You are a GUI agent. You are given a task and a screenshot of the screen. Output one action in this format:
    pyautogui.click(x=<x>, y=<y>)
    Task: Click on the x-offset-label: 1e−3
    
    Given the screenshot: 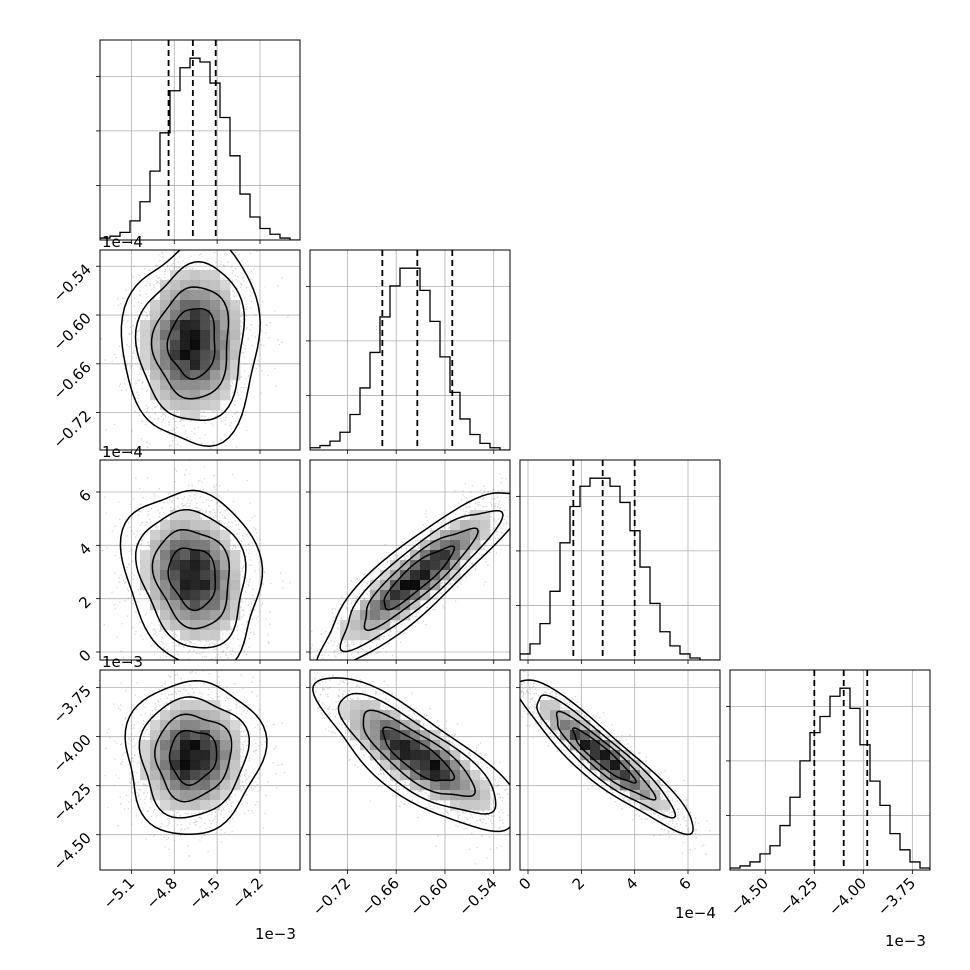 What is the action you would take?
    pyautogui.click(x=905, y=941)
    